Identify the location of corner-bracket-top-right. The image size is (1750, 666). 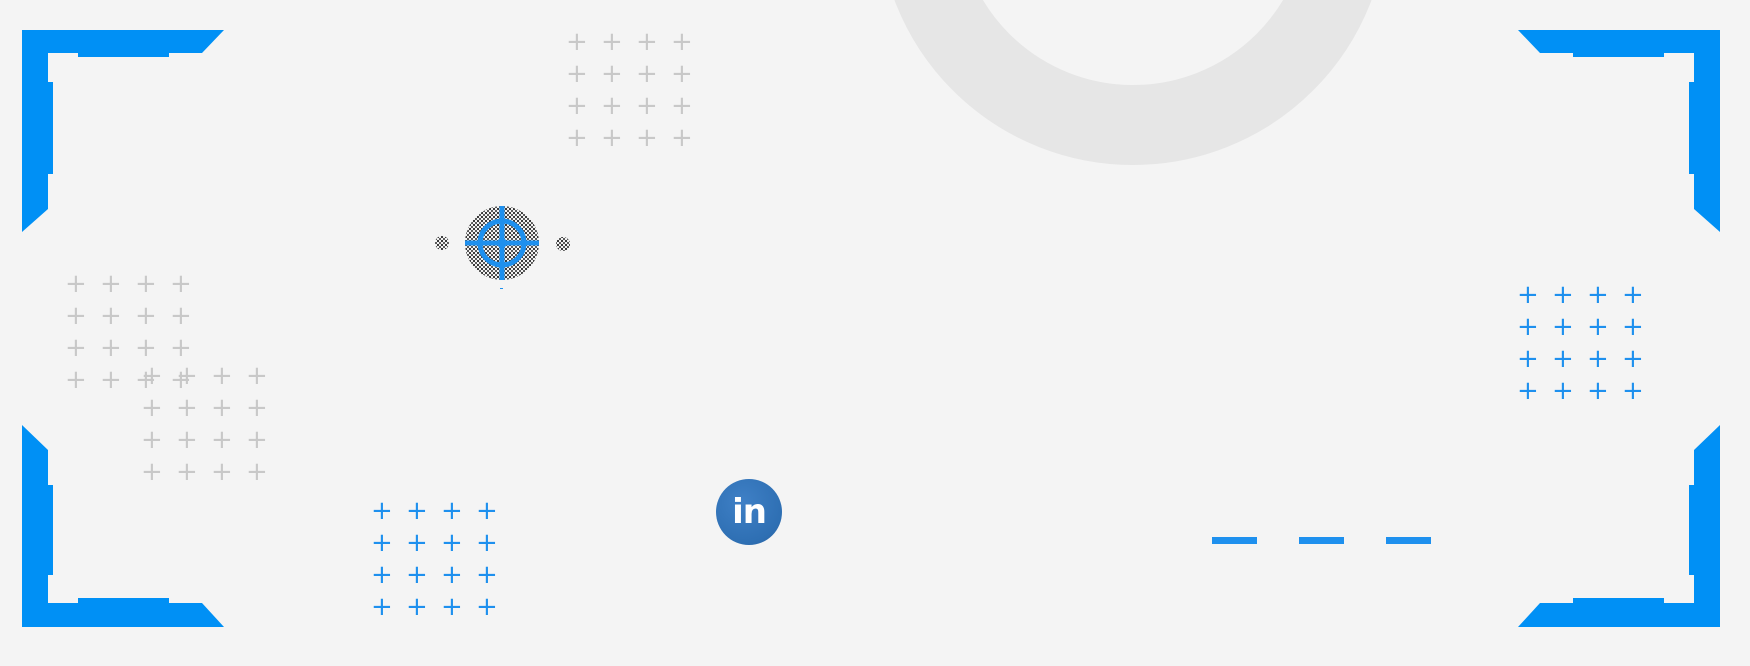
(1619, 131).